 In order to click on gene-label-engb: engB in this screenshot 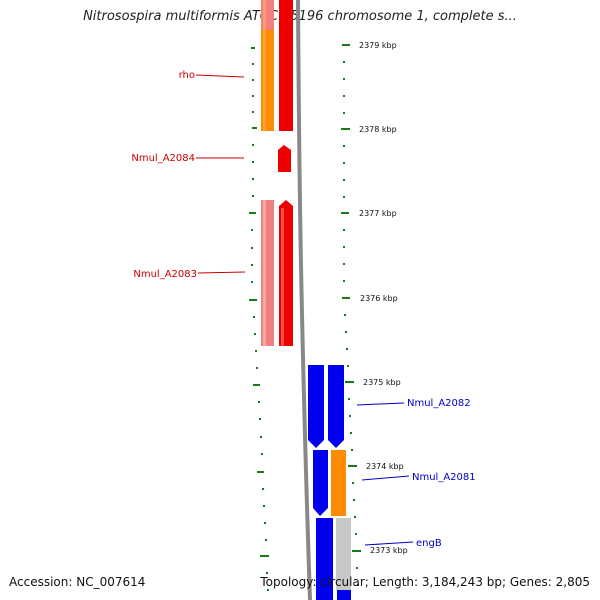, I will do `click(429, 543)`.